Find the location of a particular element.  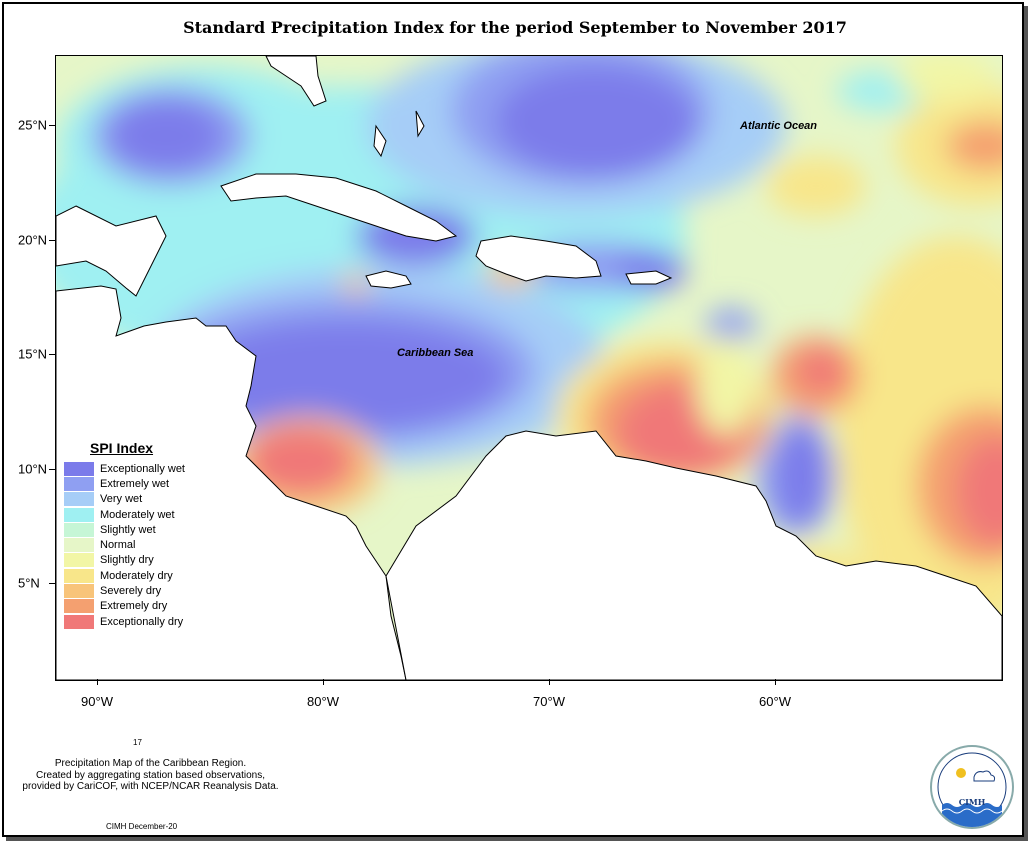

y-tick-label: 15°N is located at coordinates (33, 354).